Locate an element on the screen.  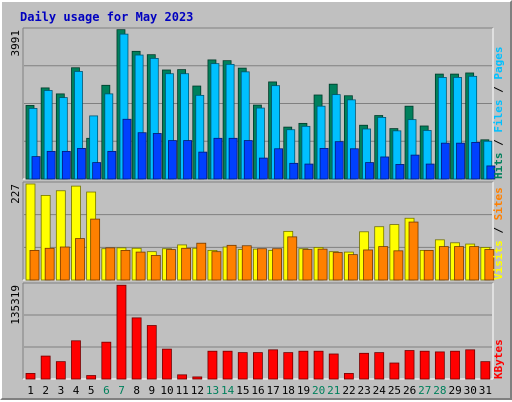
day-label-10: 10 is located at coordinates (166, 390).